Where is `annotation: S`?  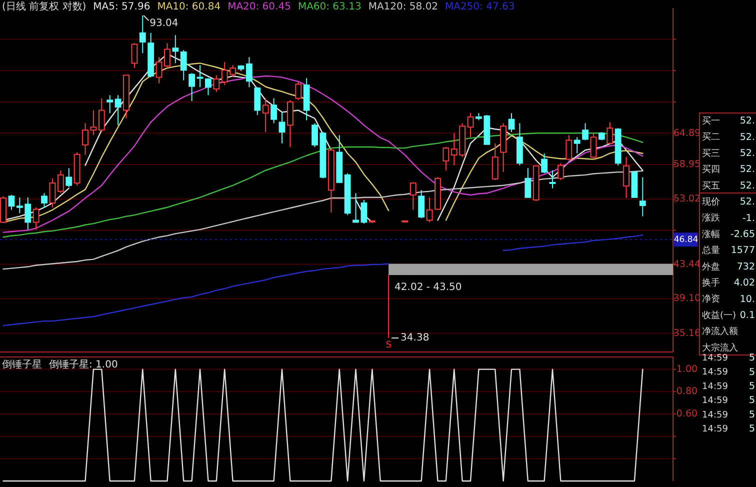 annotation: S is located at coordinates (389, 345).